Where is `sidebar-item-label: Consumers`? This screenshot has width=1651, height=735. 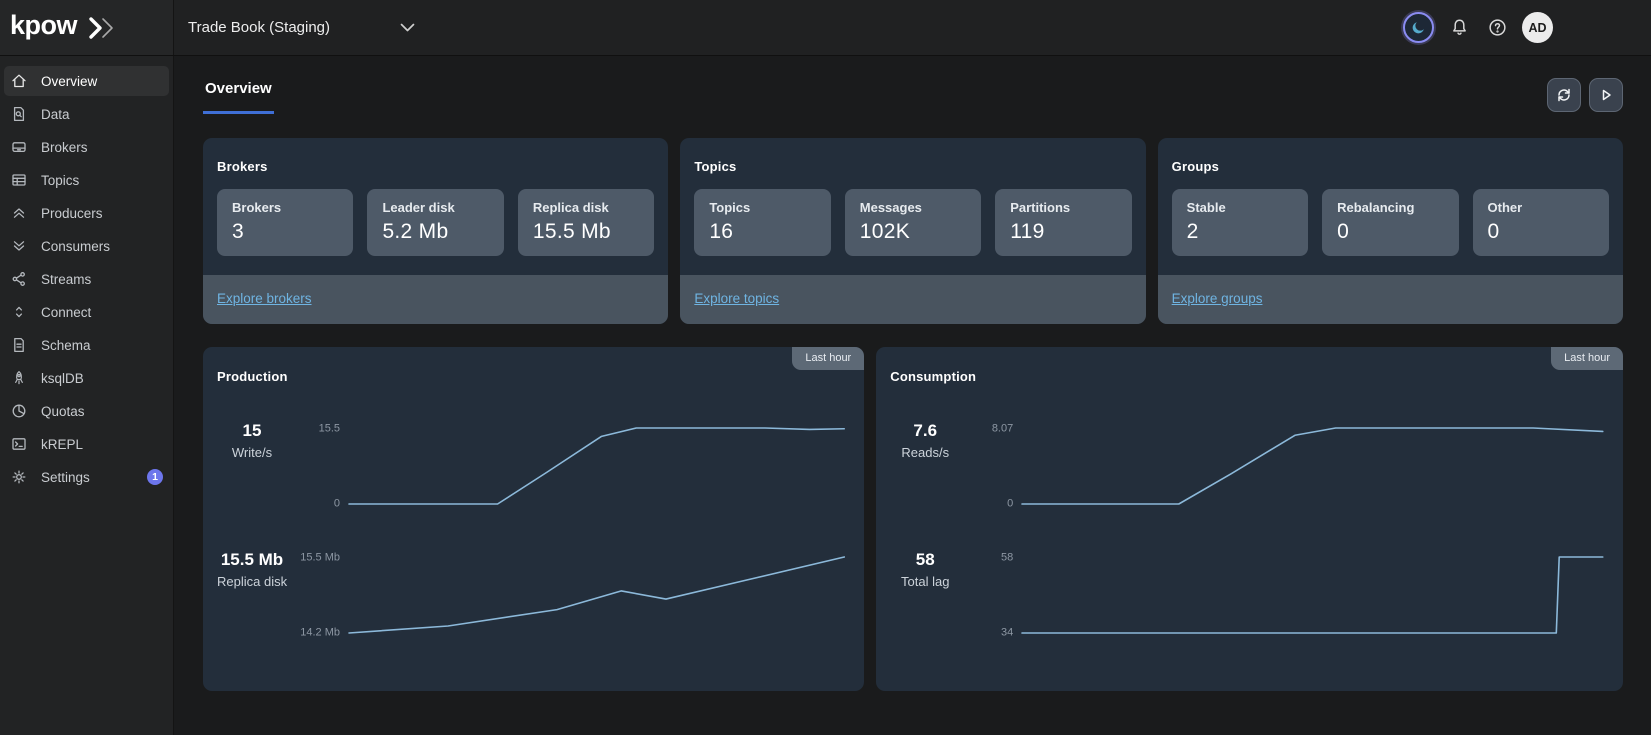
sidebar-item-label: Consumers is located at coordinates (76, 246).